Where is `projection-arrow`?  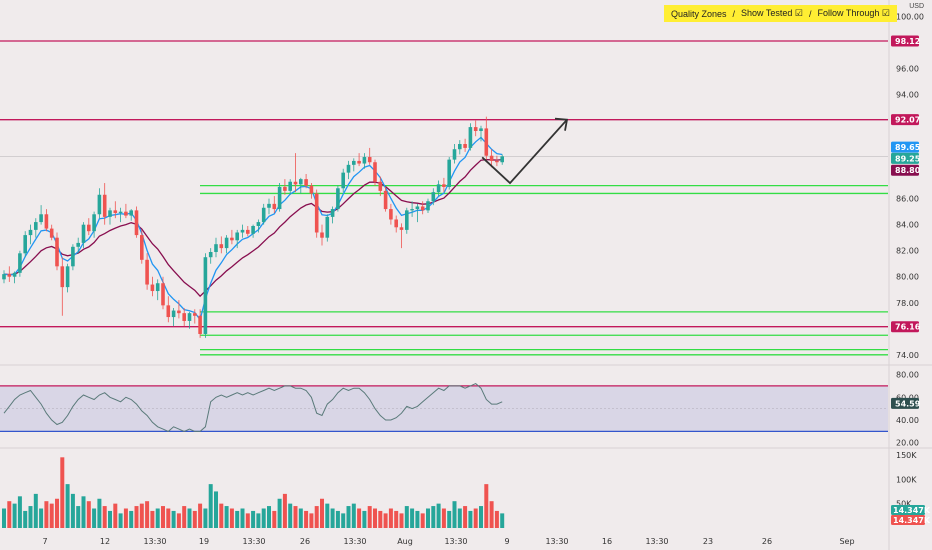 projection-arrow is located at coordinates (524, 152).